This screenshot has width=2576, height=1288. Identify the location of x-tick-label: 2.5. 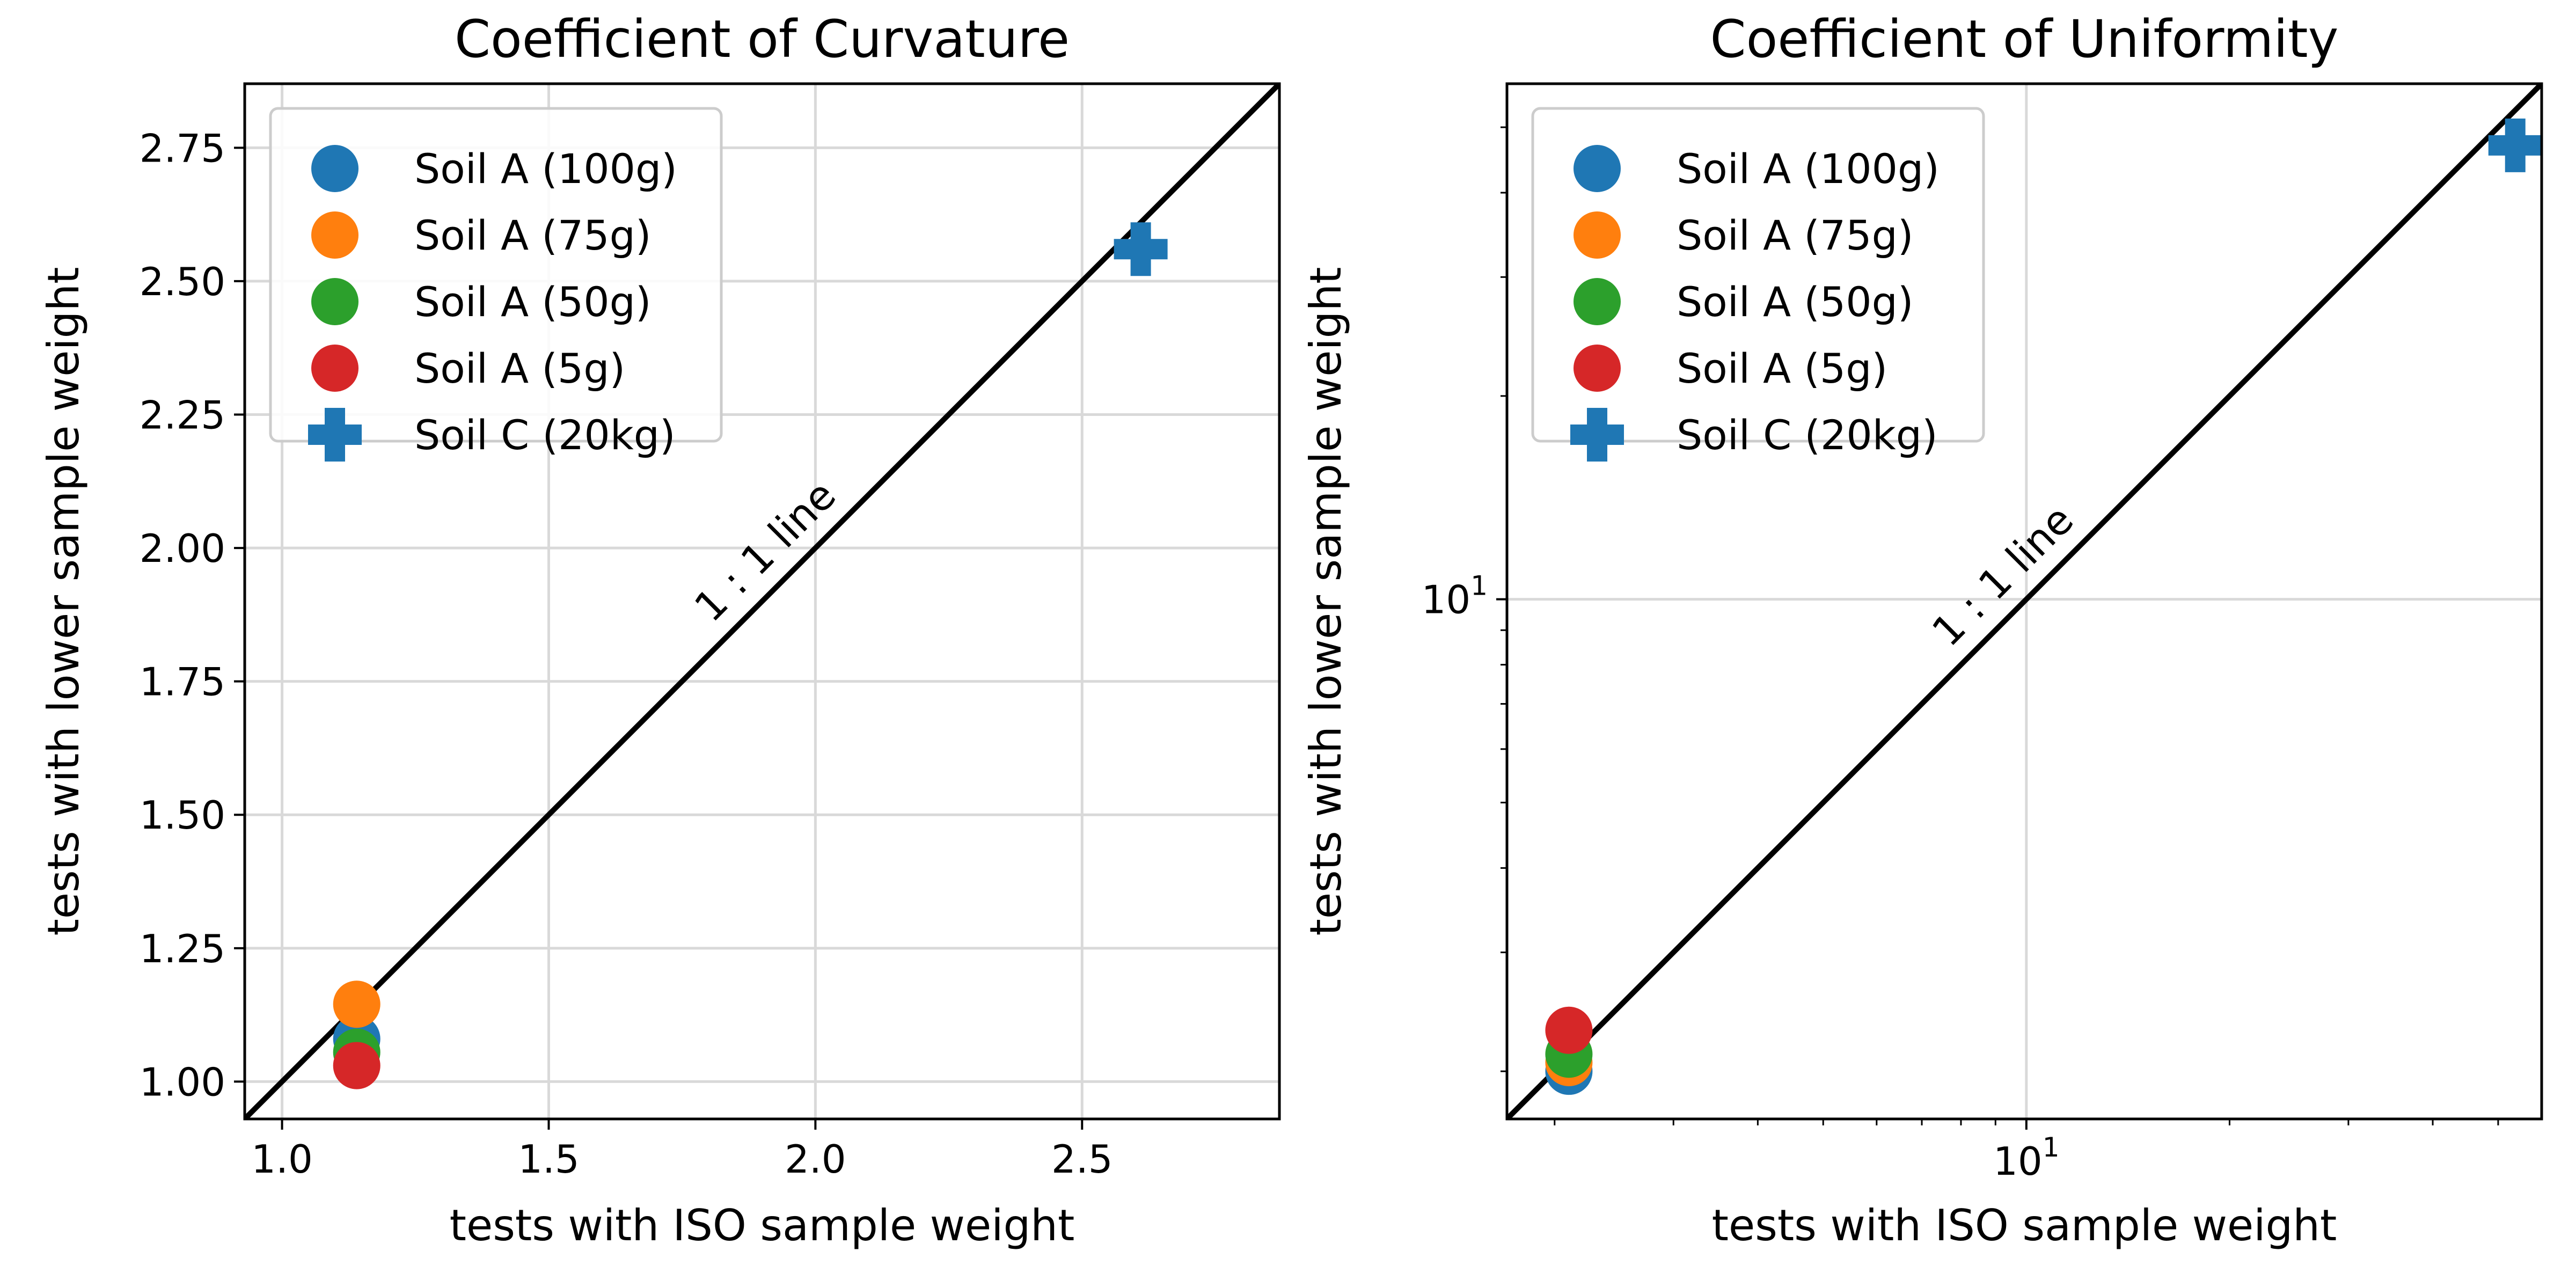
(1082, 1159).